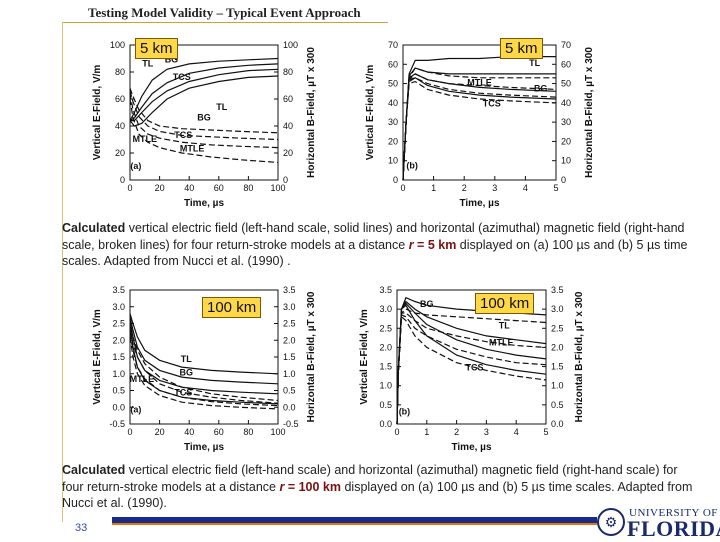 The height and width of the screenshot is (542, 720). What do you see at coordinates (521, 48) in the screenshot?
I see `distance-tag-5km-b: 5 km` at bounding box center [521, 48].